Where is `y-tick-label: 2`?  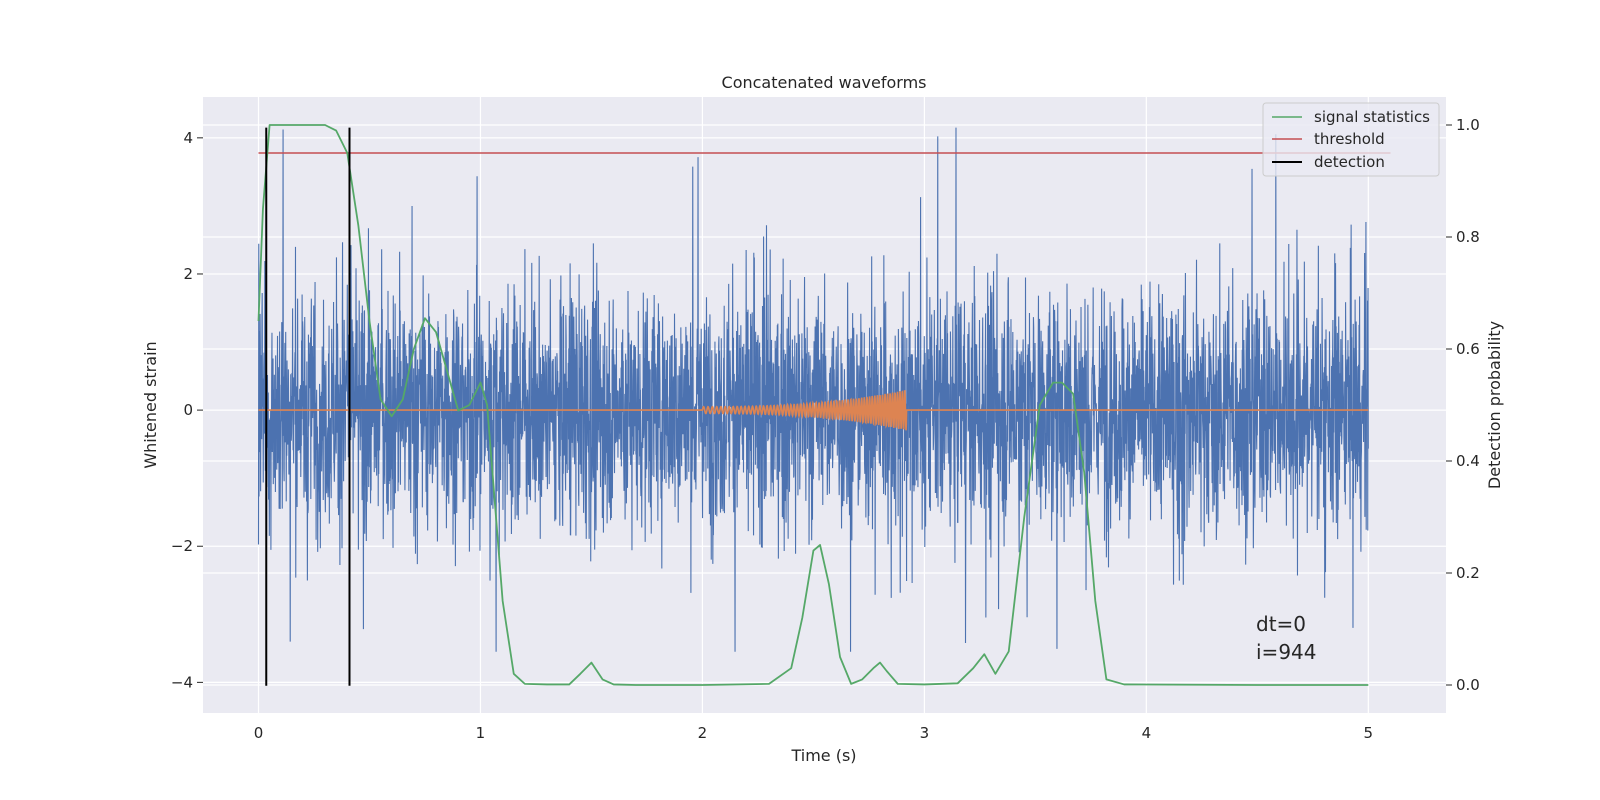 y-tick-label: 2 is located at coordinates (188, 274).